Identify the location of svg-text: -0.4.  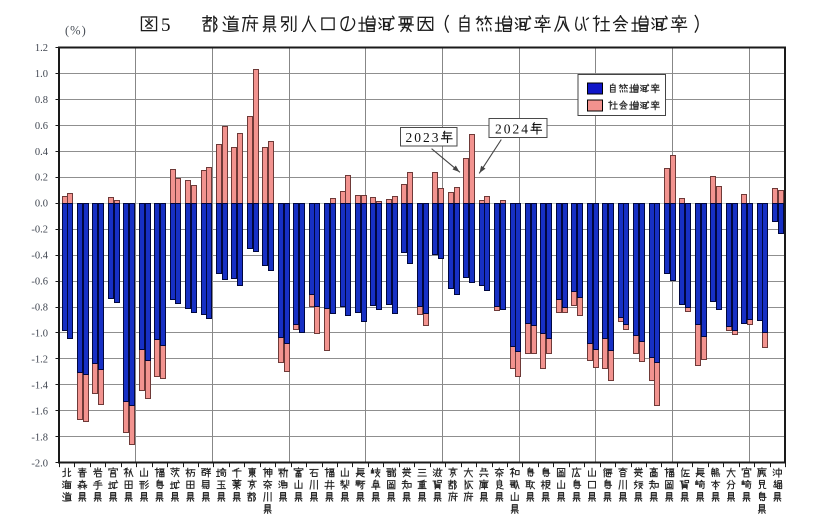
(39, 256).